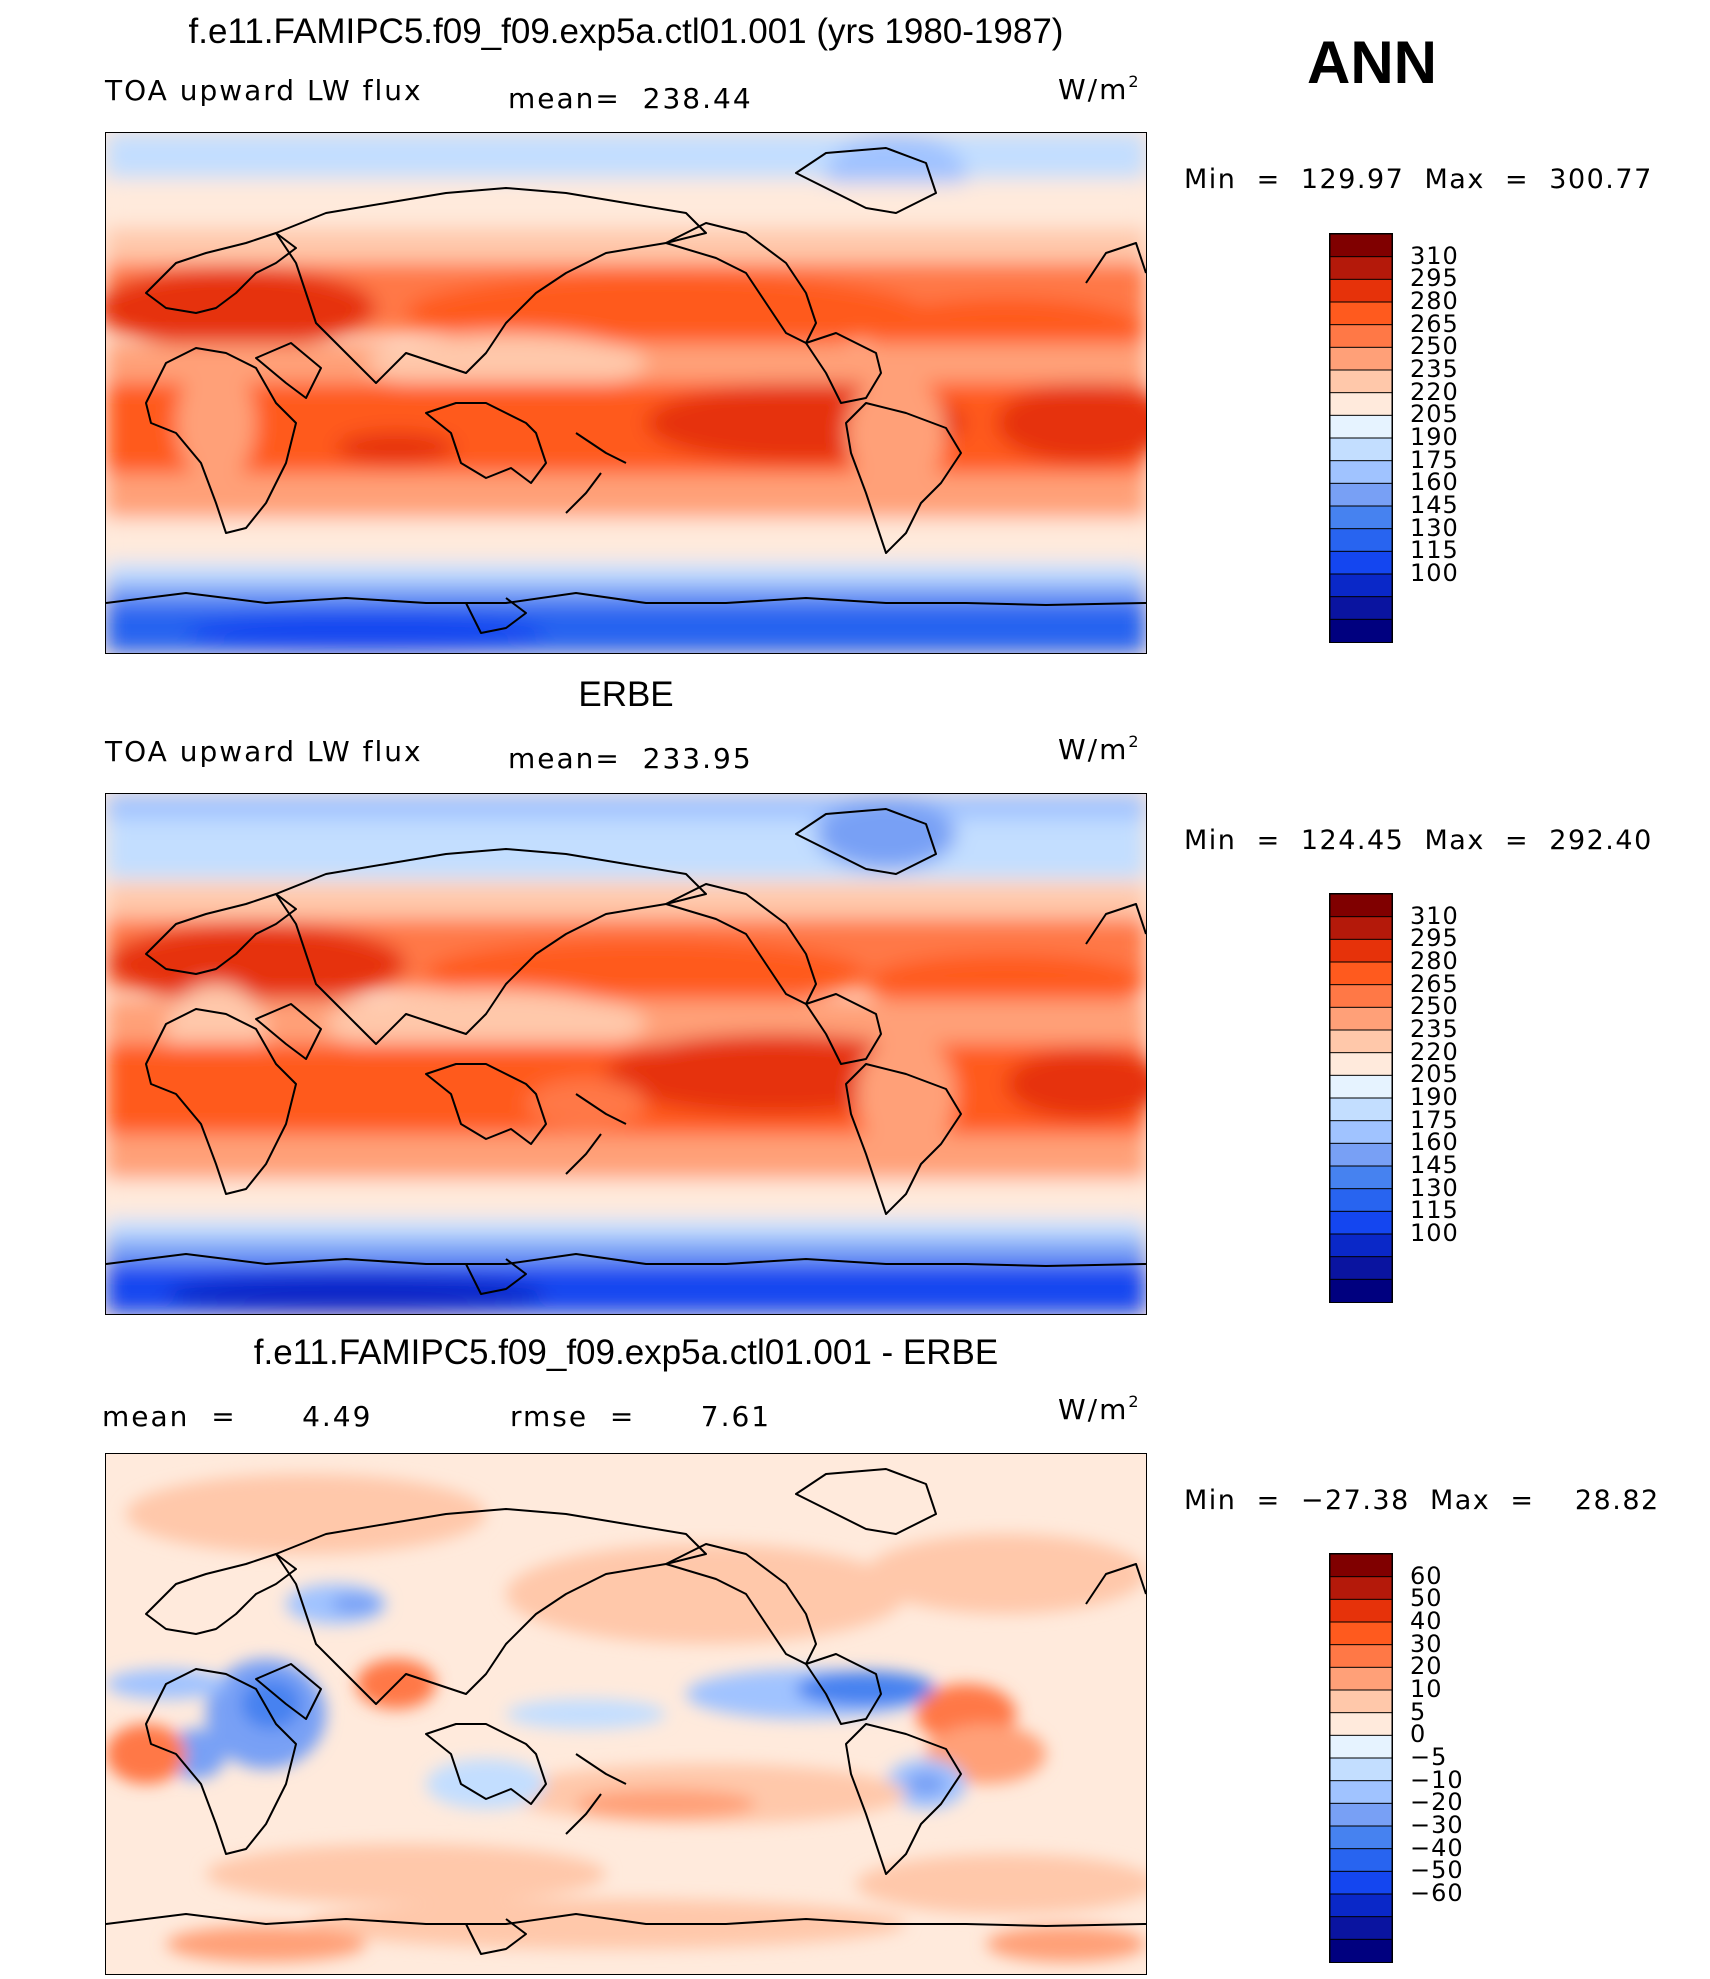  What do you see at coordinates (630, 98) in the screenshot?
I see `panel-1-mean-label: mean= 238.44` at bounding box center [630, 98].